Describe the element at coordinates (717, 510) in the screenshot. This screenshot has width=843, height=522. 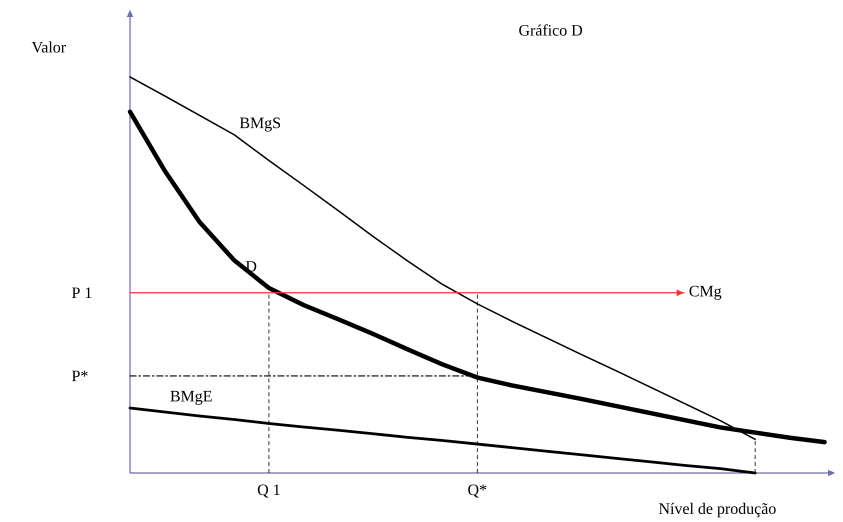
I see `x-axis-title: Nível de produção` at that location.